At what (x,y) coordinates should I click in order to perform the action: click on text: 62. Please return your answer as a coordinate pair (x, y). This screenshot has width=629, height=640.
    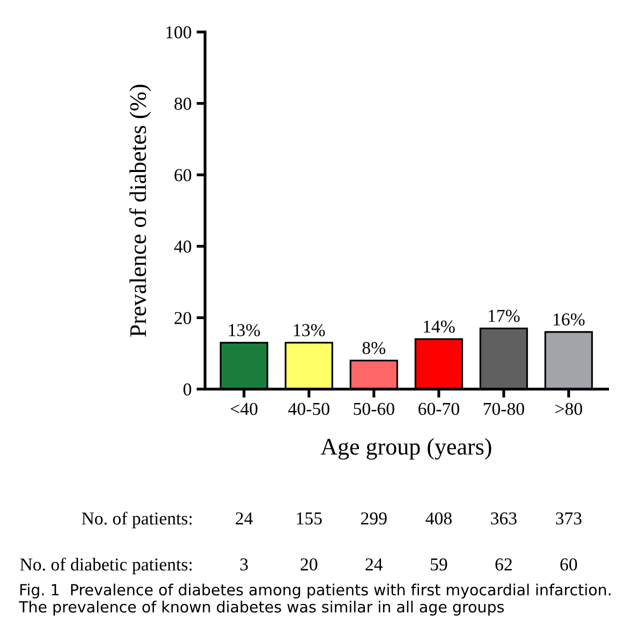
    Looking at the image, I should click on (503, 564).